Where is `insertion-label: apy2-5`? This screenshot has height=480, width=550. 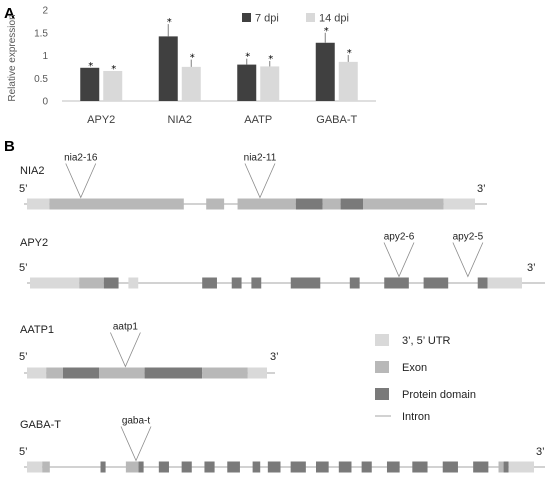 insertion-label: apy2-5 is located at coordinates (468, 237).